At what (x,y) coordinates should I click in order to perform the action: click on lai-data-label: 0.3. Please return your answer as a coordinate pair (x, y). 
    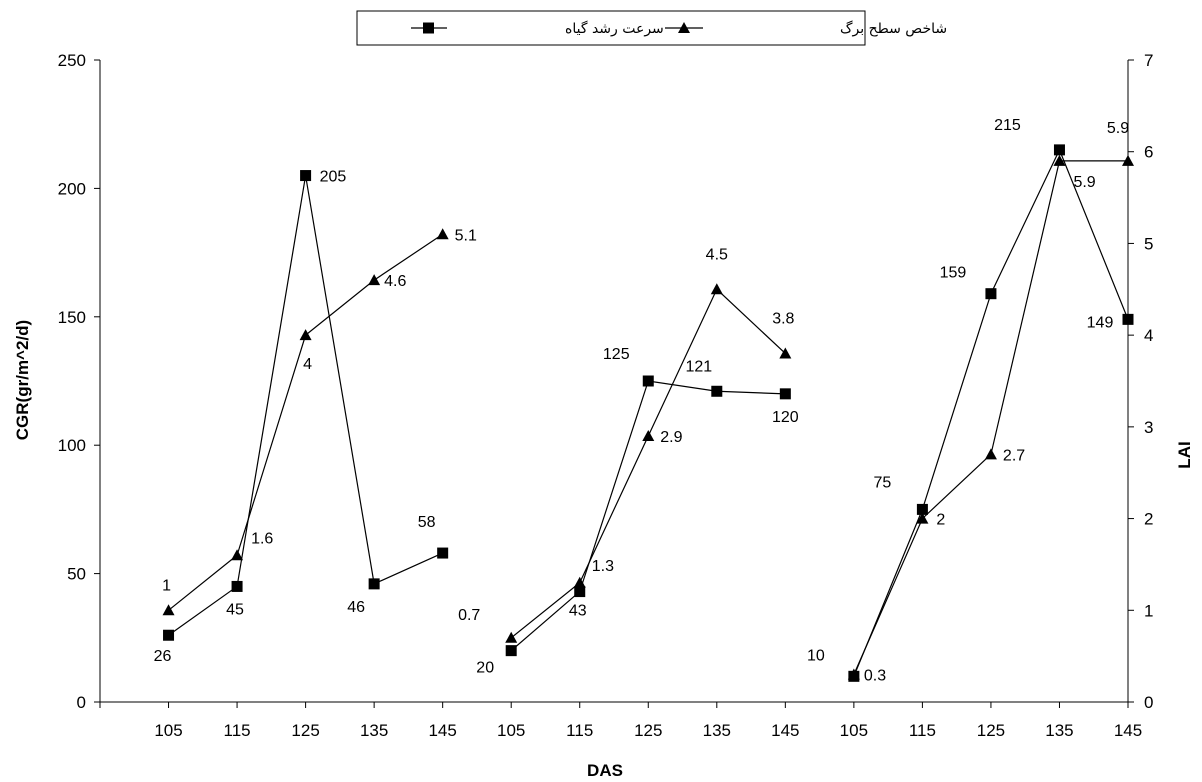
    Looking at the image, I should click on (875, 675).